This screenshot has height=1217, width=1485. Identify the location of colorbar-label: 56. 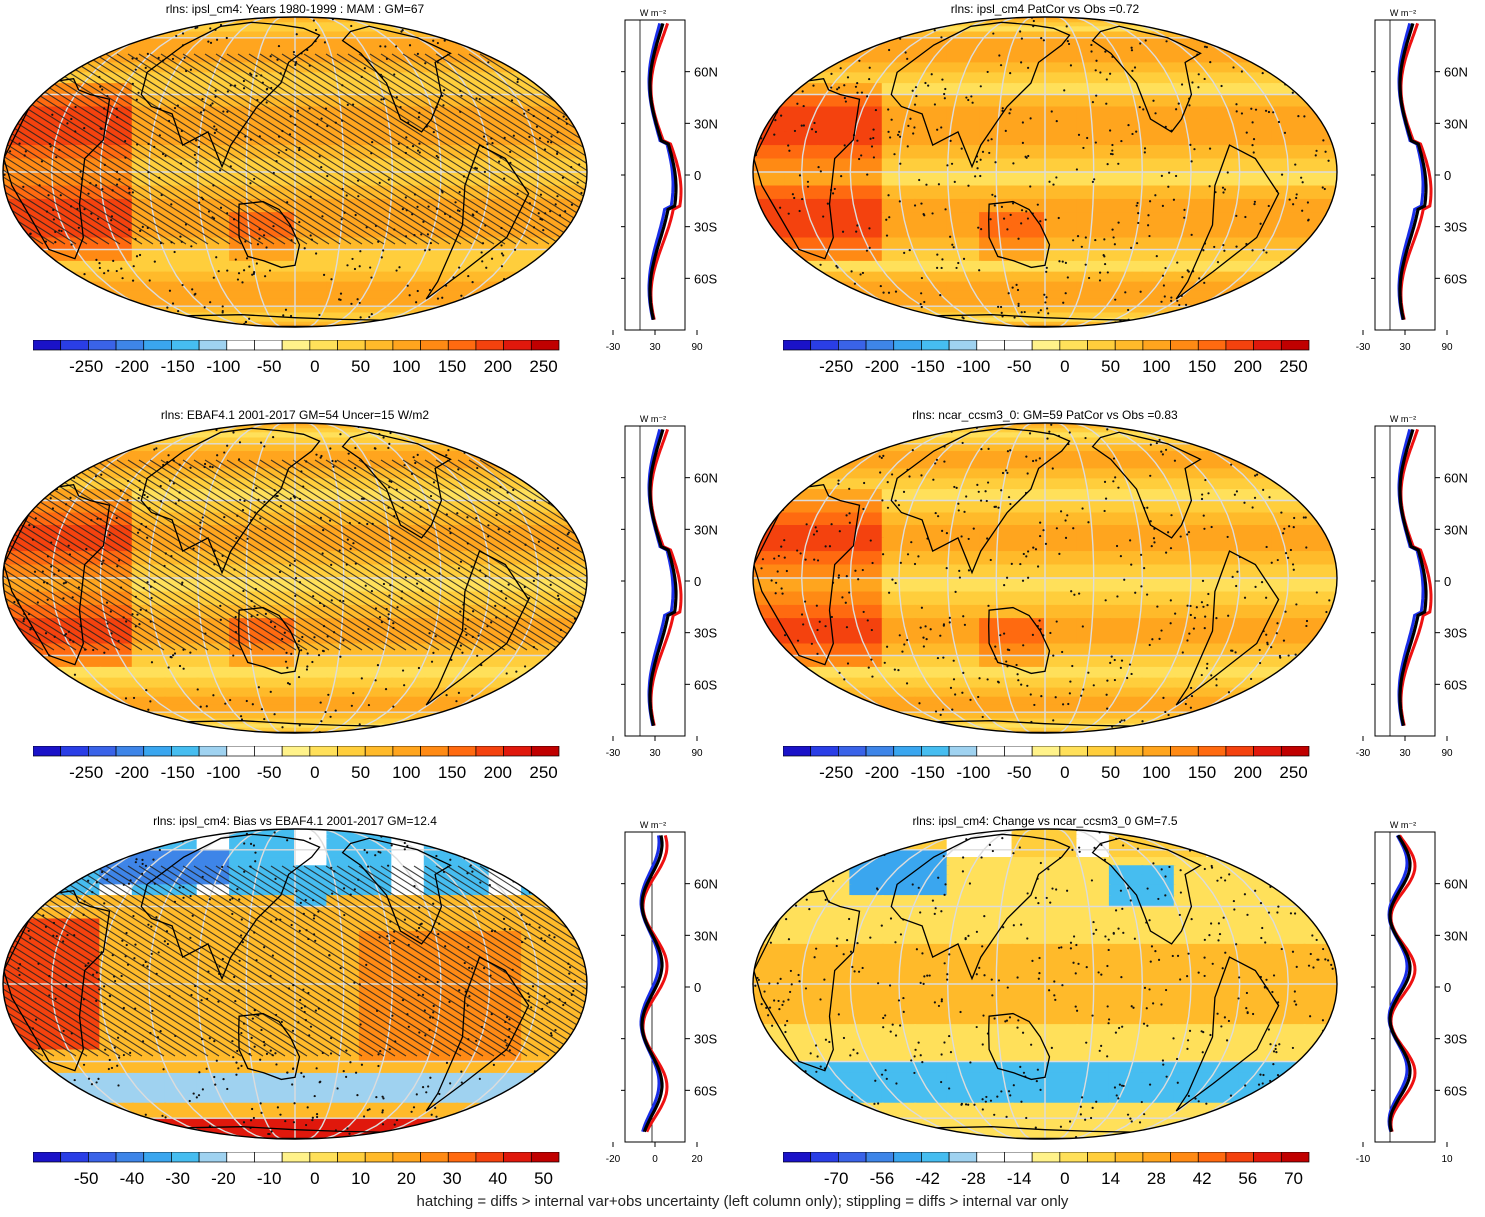
(1247, 1178).